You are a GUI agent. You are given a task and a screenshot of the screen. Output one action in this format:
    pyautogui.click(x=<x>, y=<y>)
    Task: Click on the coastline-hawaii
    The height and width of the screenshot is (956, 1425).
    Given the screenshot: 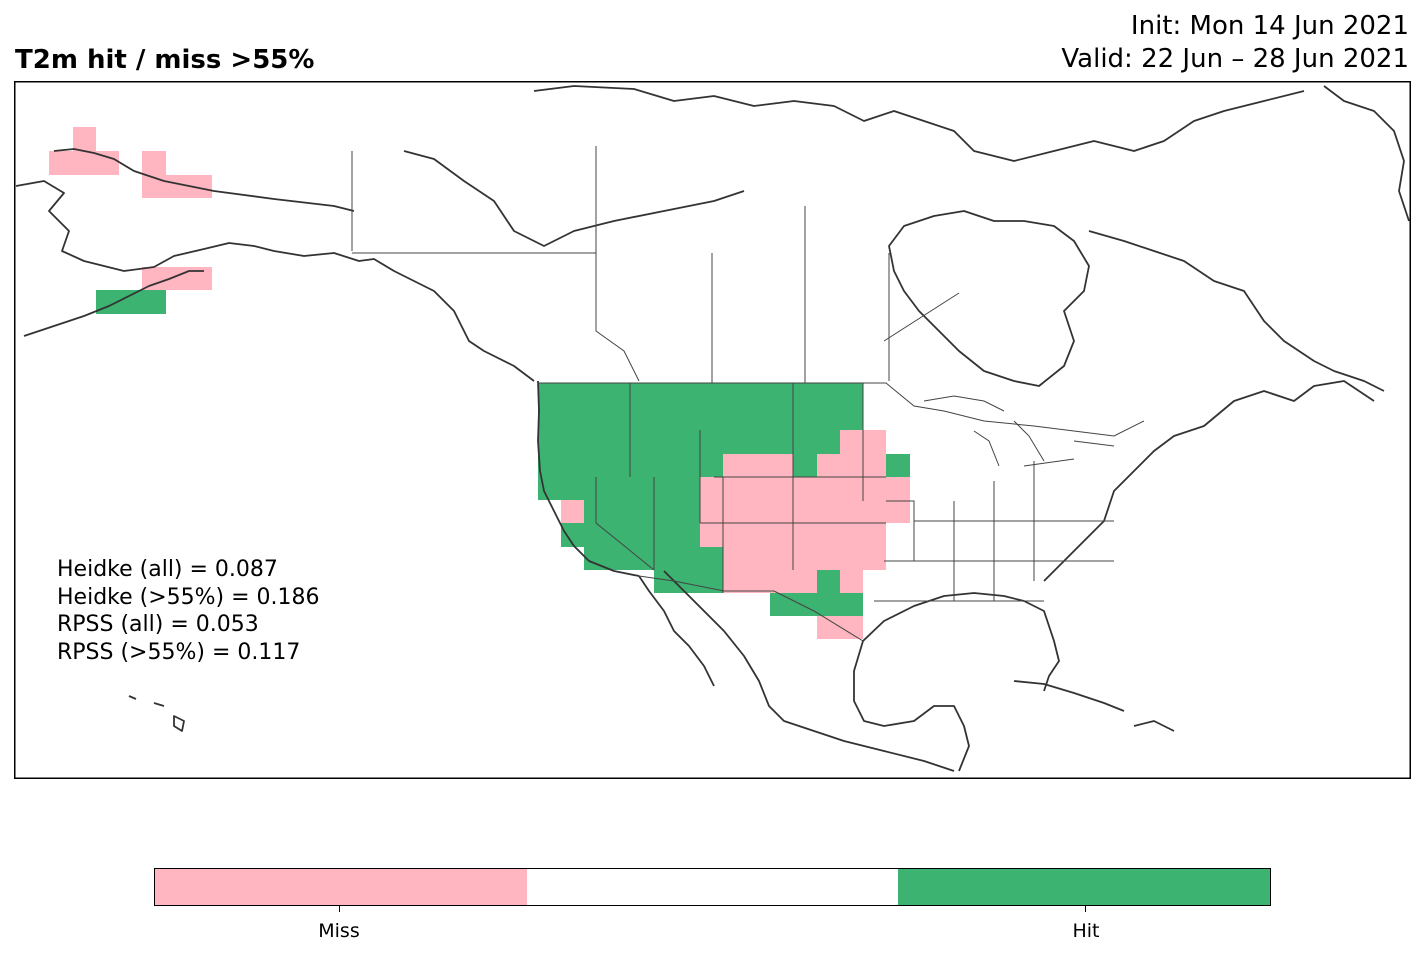 What is the action you would take?
    pyautogui.click(x=156, y=713)
    